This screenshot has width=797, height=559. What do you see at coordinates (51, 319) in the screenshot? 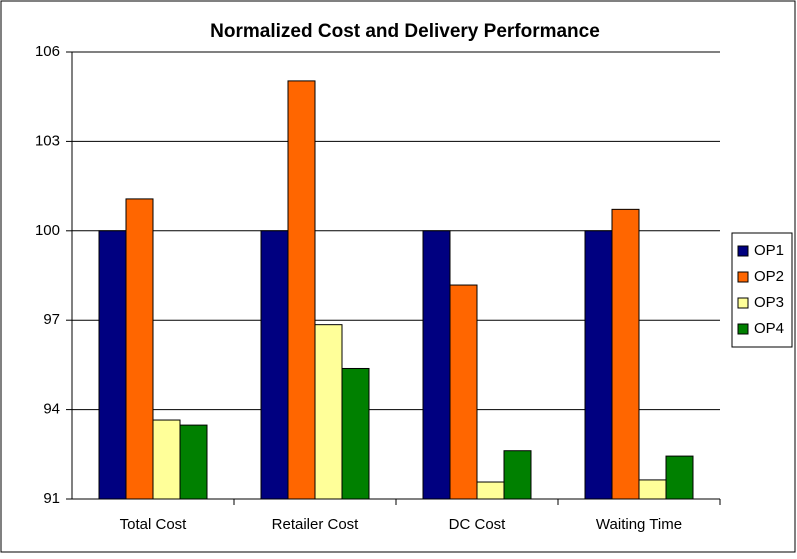
I see `y-tick-label: 97` at bounding box center [51, 319].